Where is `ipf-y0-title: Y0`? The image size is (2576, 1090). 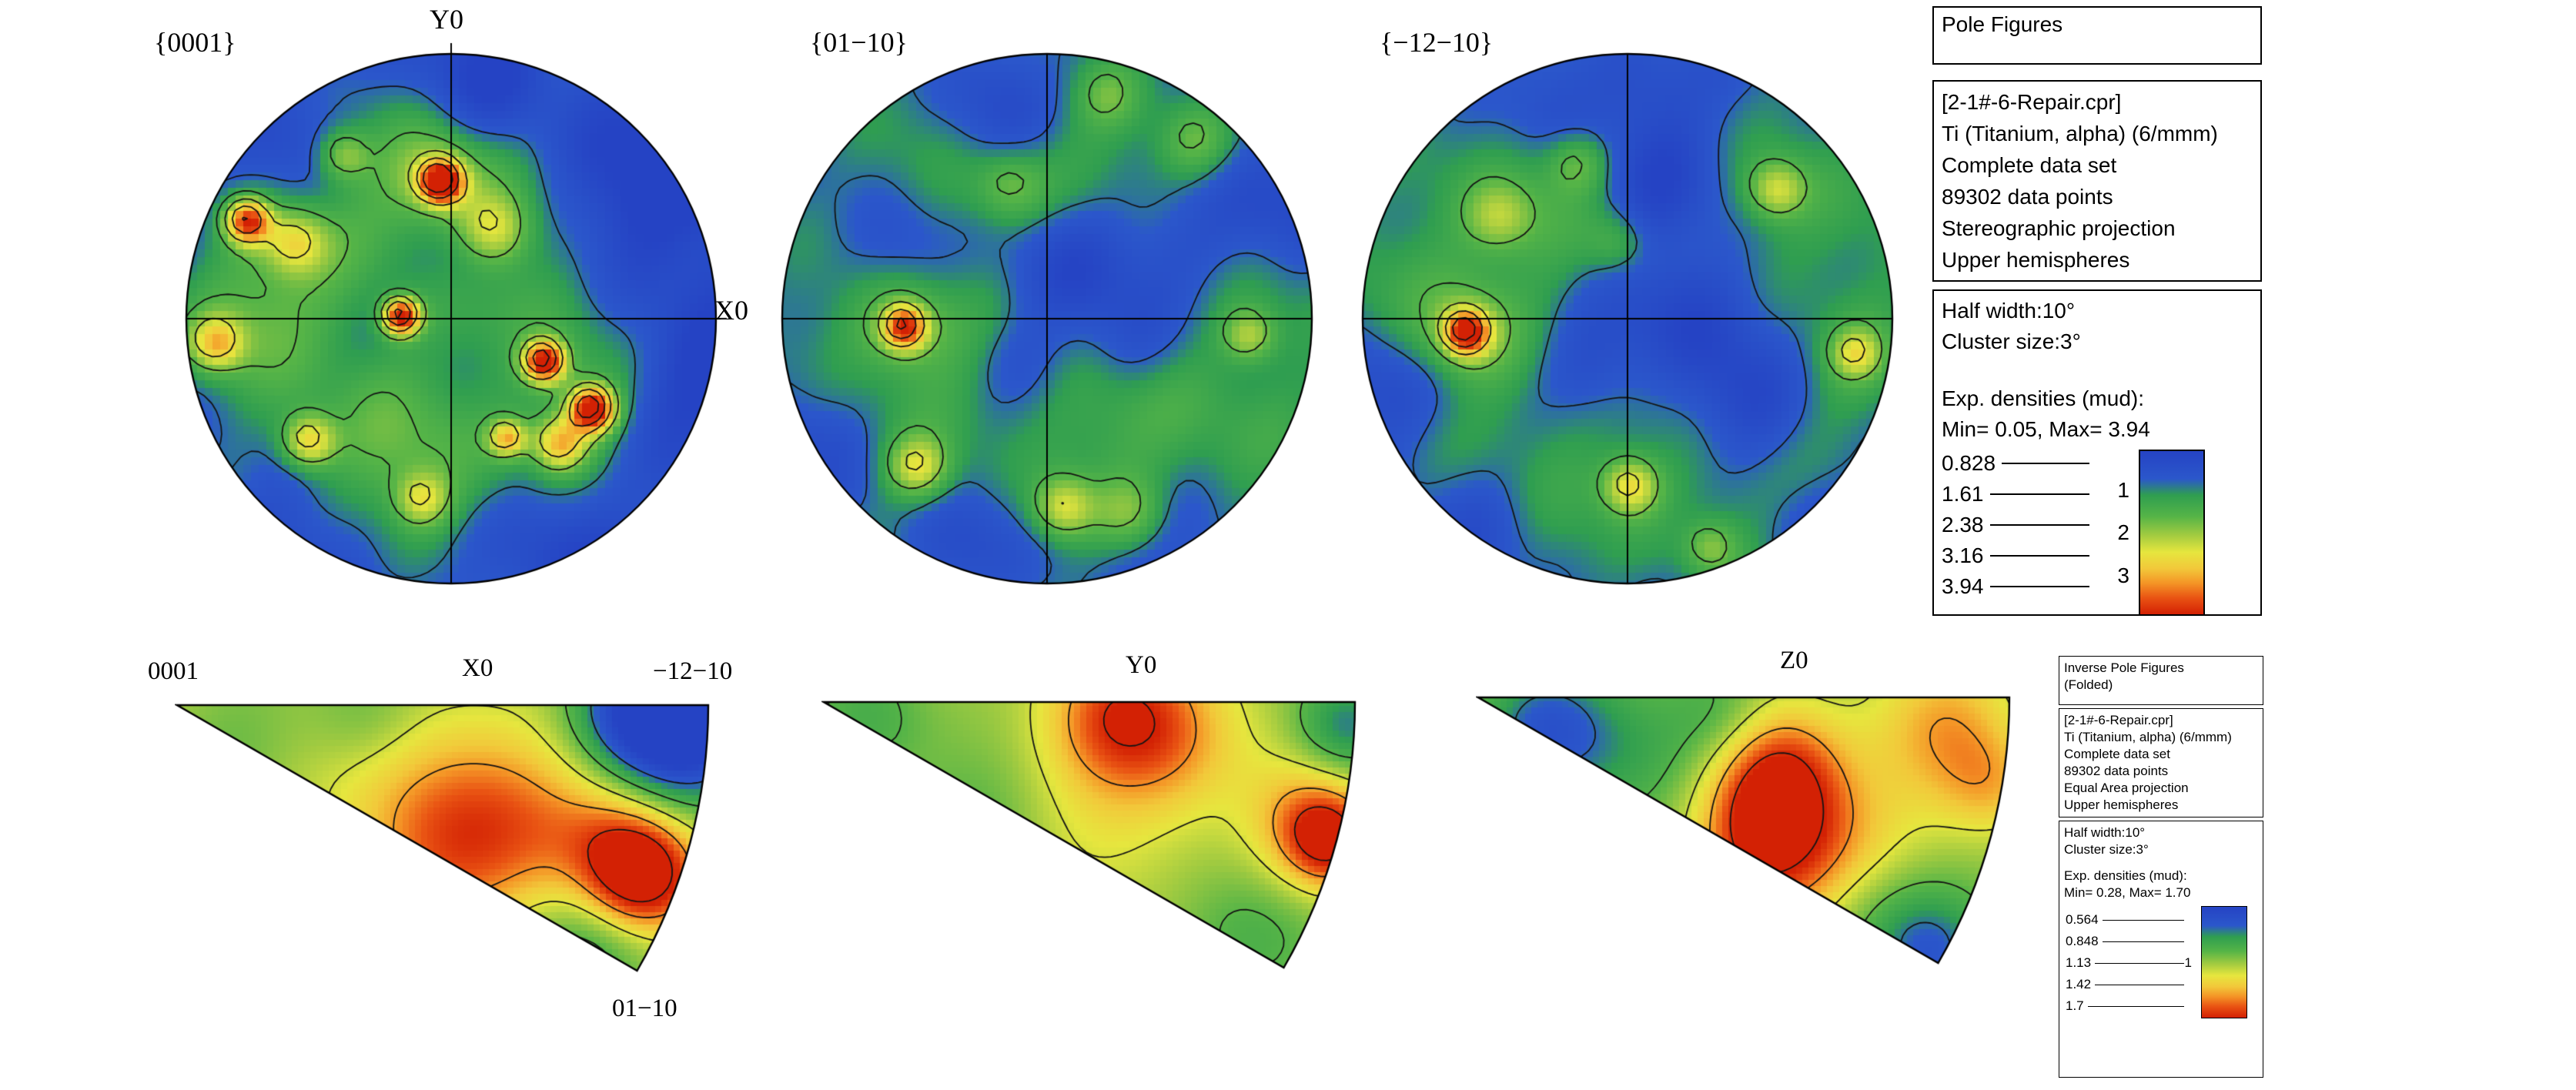
ipf-y0-title: Y0 is located at coordinates (1142, 665).